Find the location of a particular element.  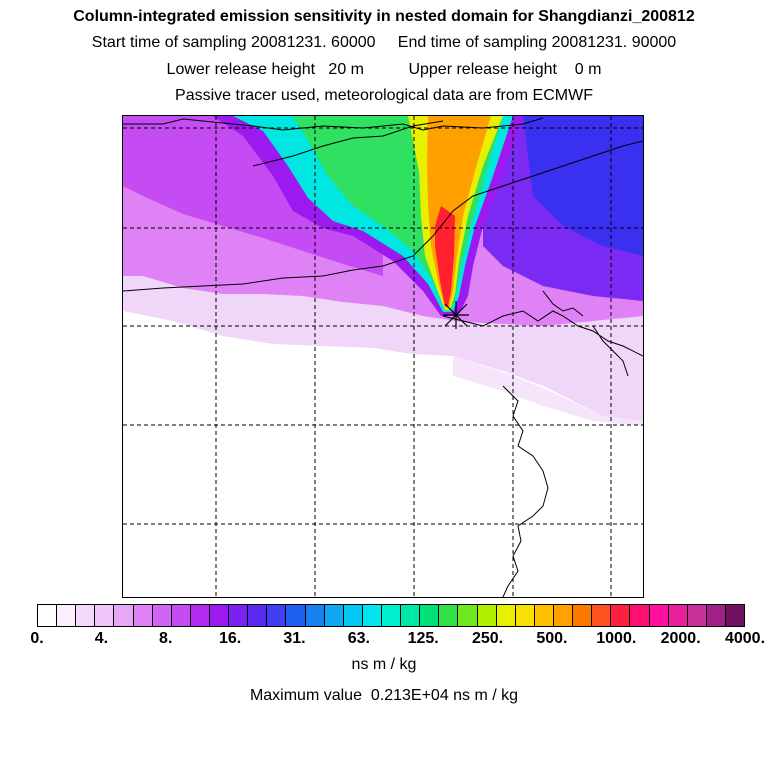

max-value-line: Maximum value 0.213E+04 ns m / kg is located at coordinates (384, 695).